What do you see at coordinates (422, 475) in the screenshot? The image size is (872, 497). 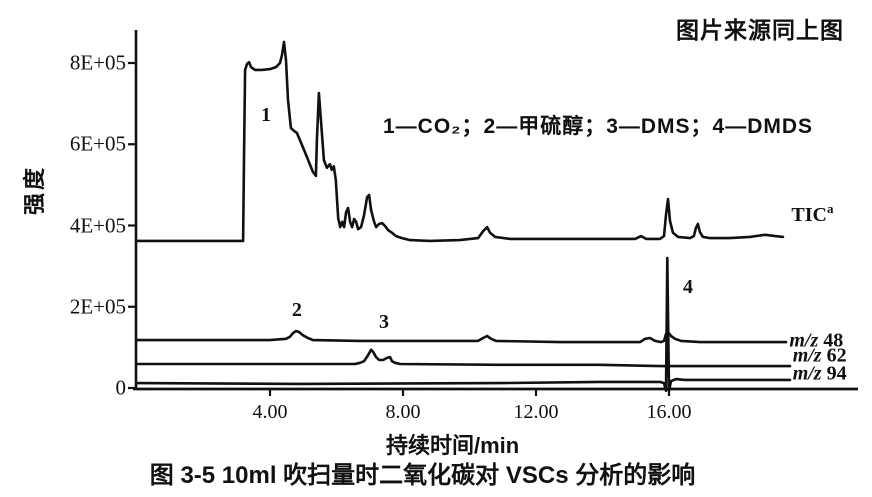 I see `figure-caption: 图 3-5 10ml 吹扫量时二氧化碳对 VSCs 分析的影响` at bounding box center [422, 475].